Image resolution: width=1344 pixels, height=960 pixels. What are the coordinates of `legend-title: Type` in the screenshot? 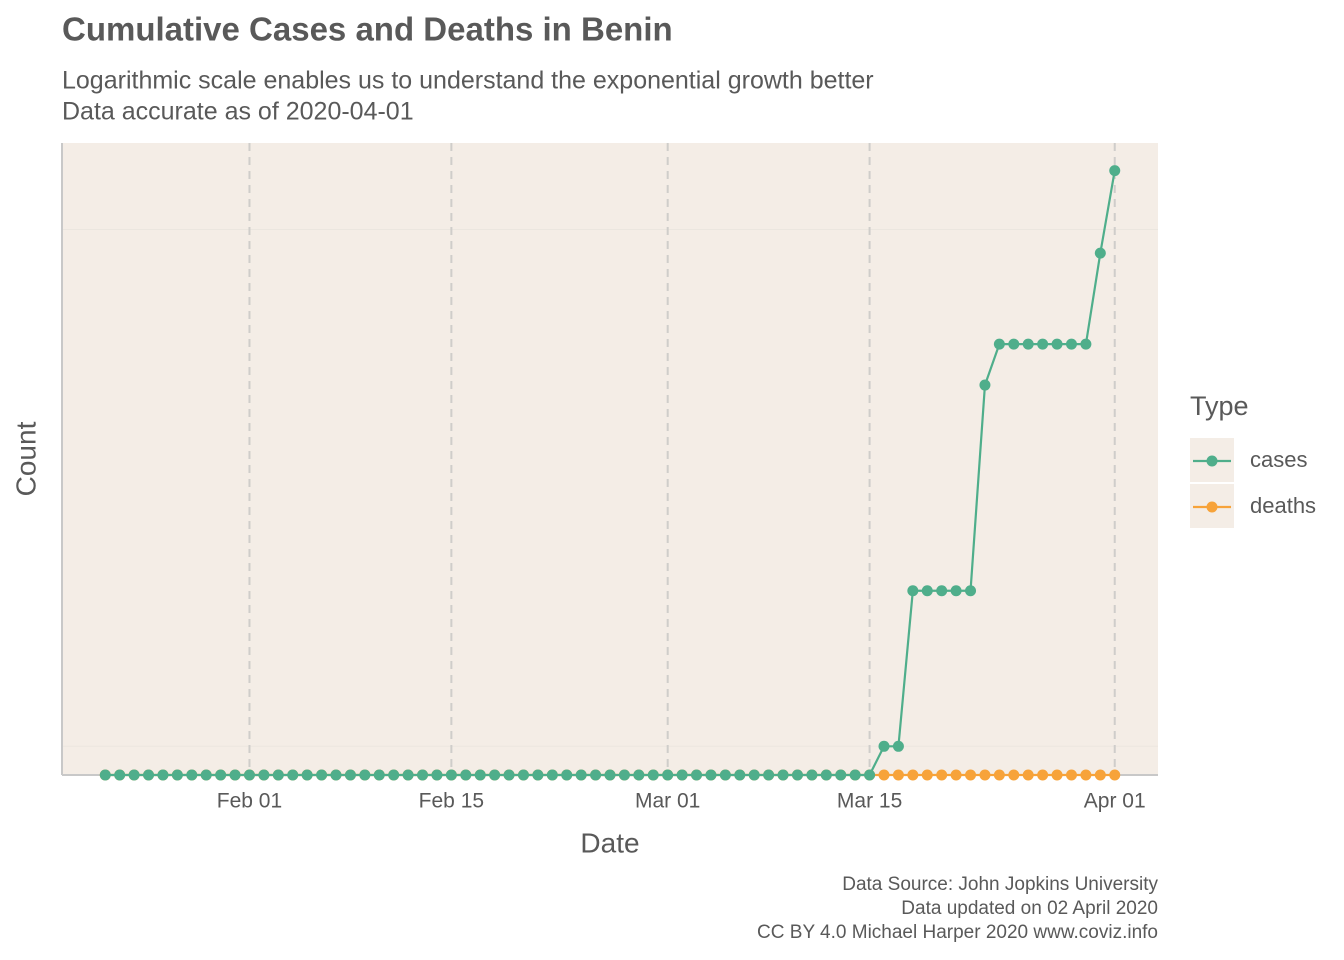 It's located at (1219, 406).